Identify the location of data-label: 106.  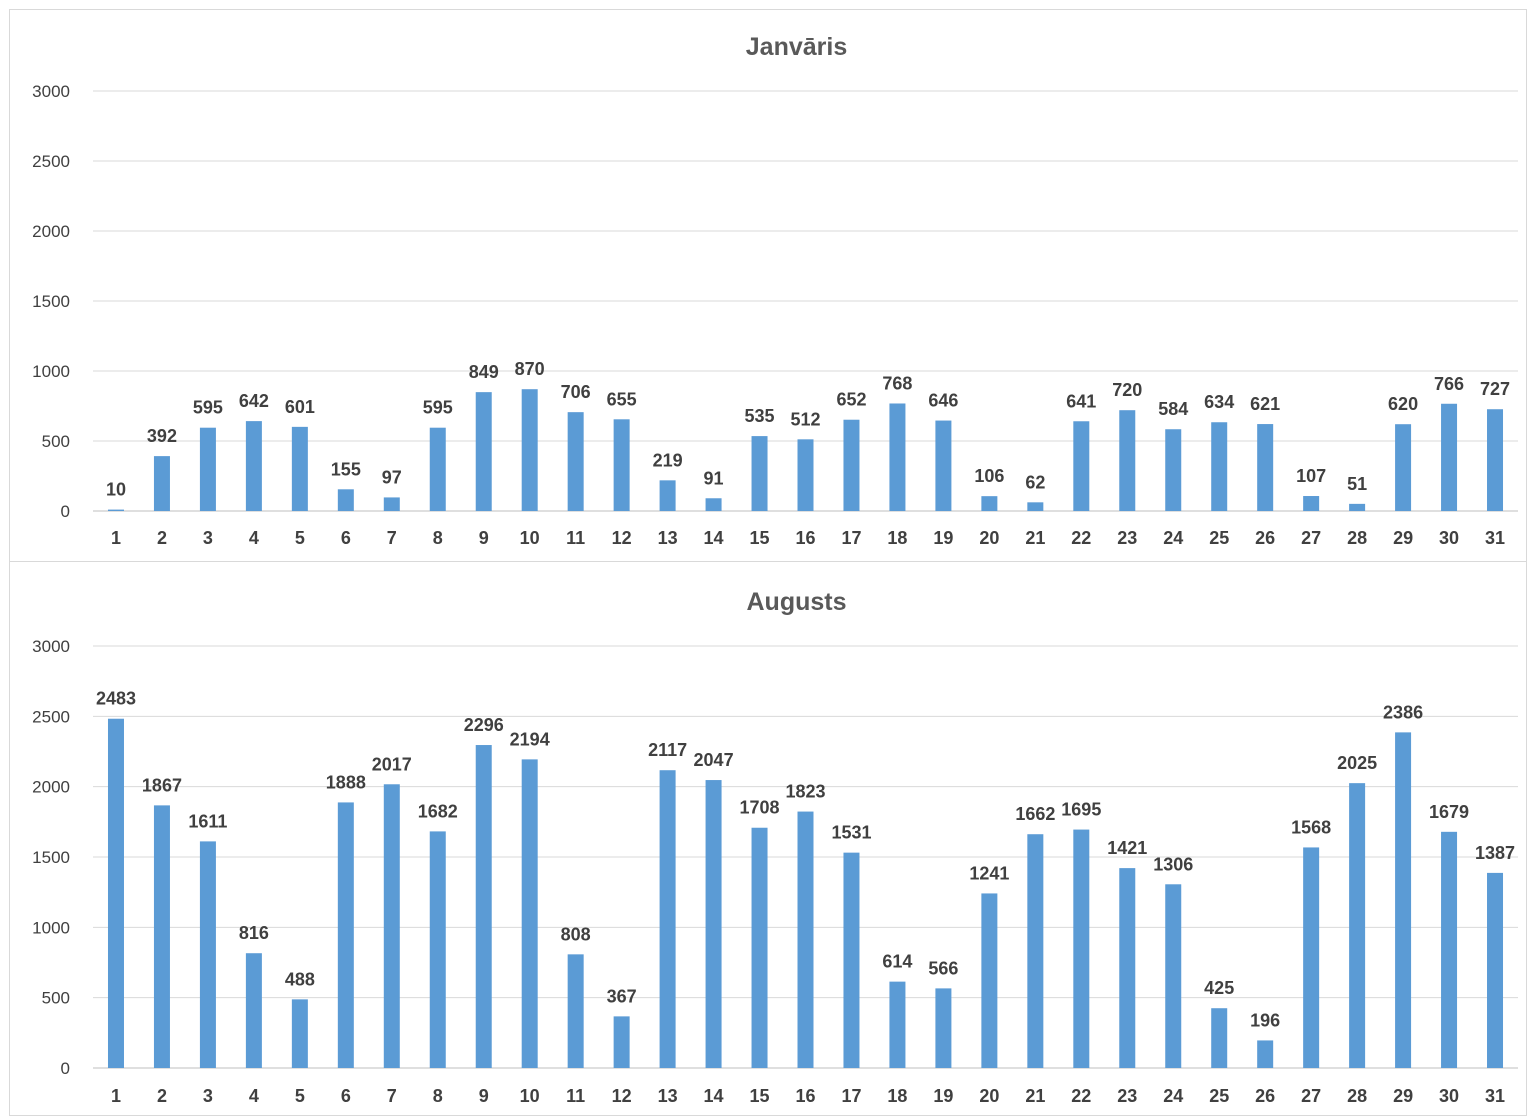
(989, 476).